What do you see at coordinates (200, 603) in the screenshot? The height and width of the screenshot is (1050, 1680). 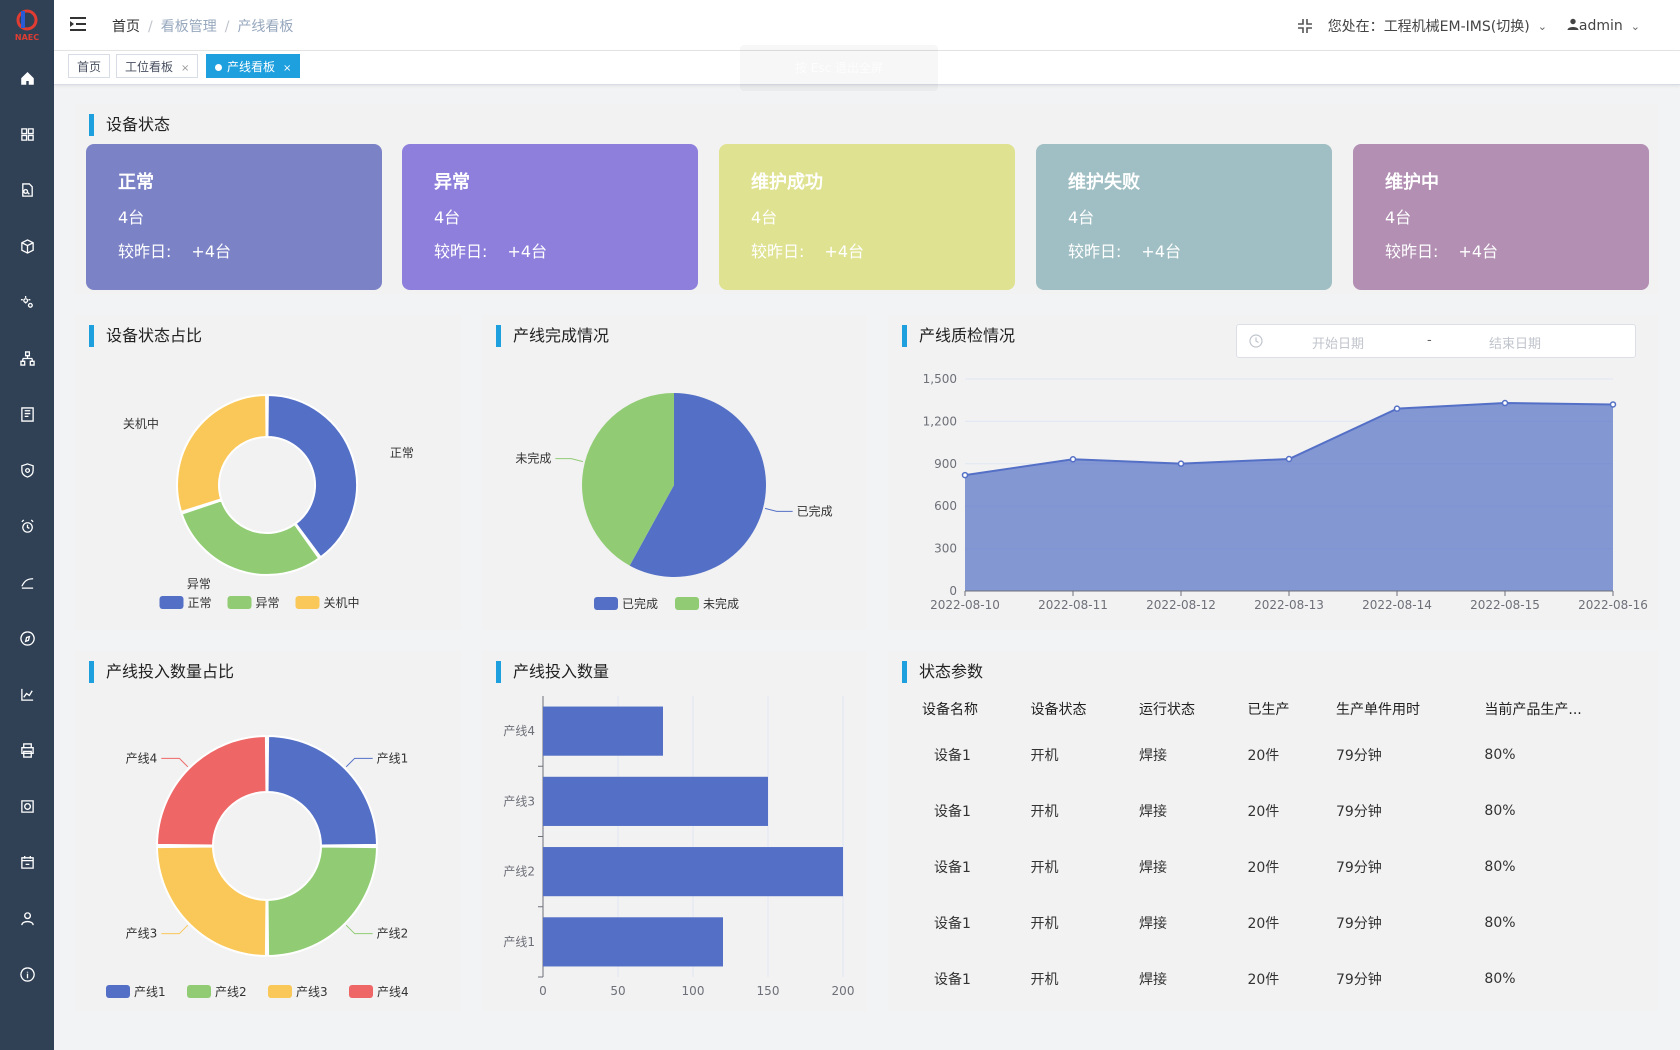 I see `legend-label: 正常` at bounding box center [200, 603].